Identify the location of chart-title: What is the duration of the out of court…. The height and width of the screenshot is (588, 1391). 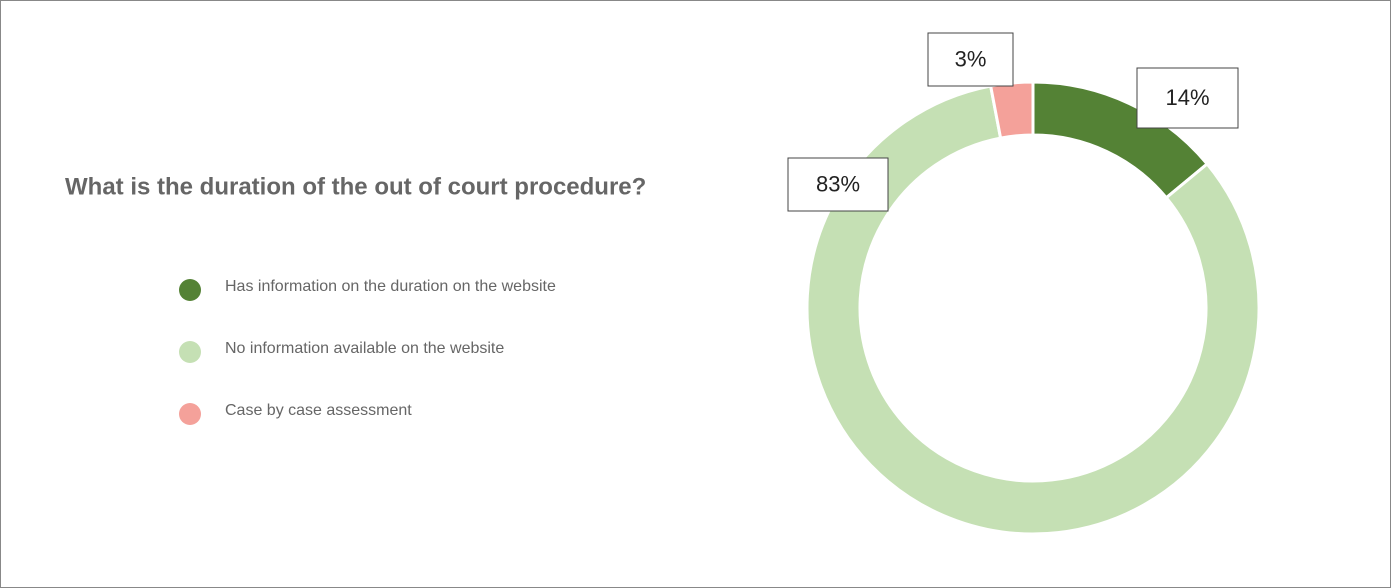
(355, 186).